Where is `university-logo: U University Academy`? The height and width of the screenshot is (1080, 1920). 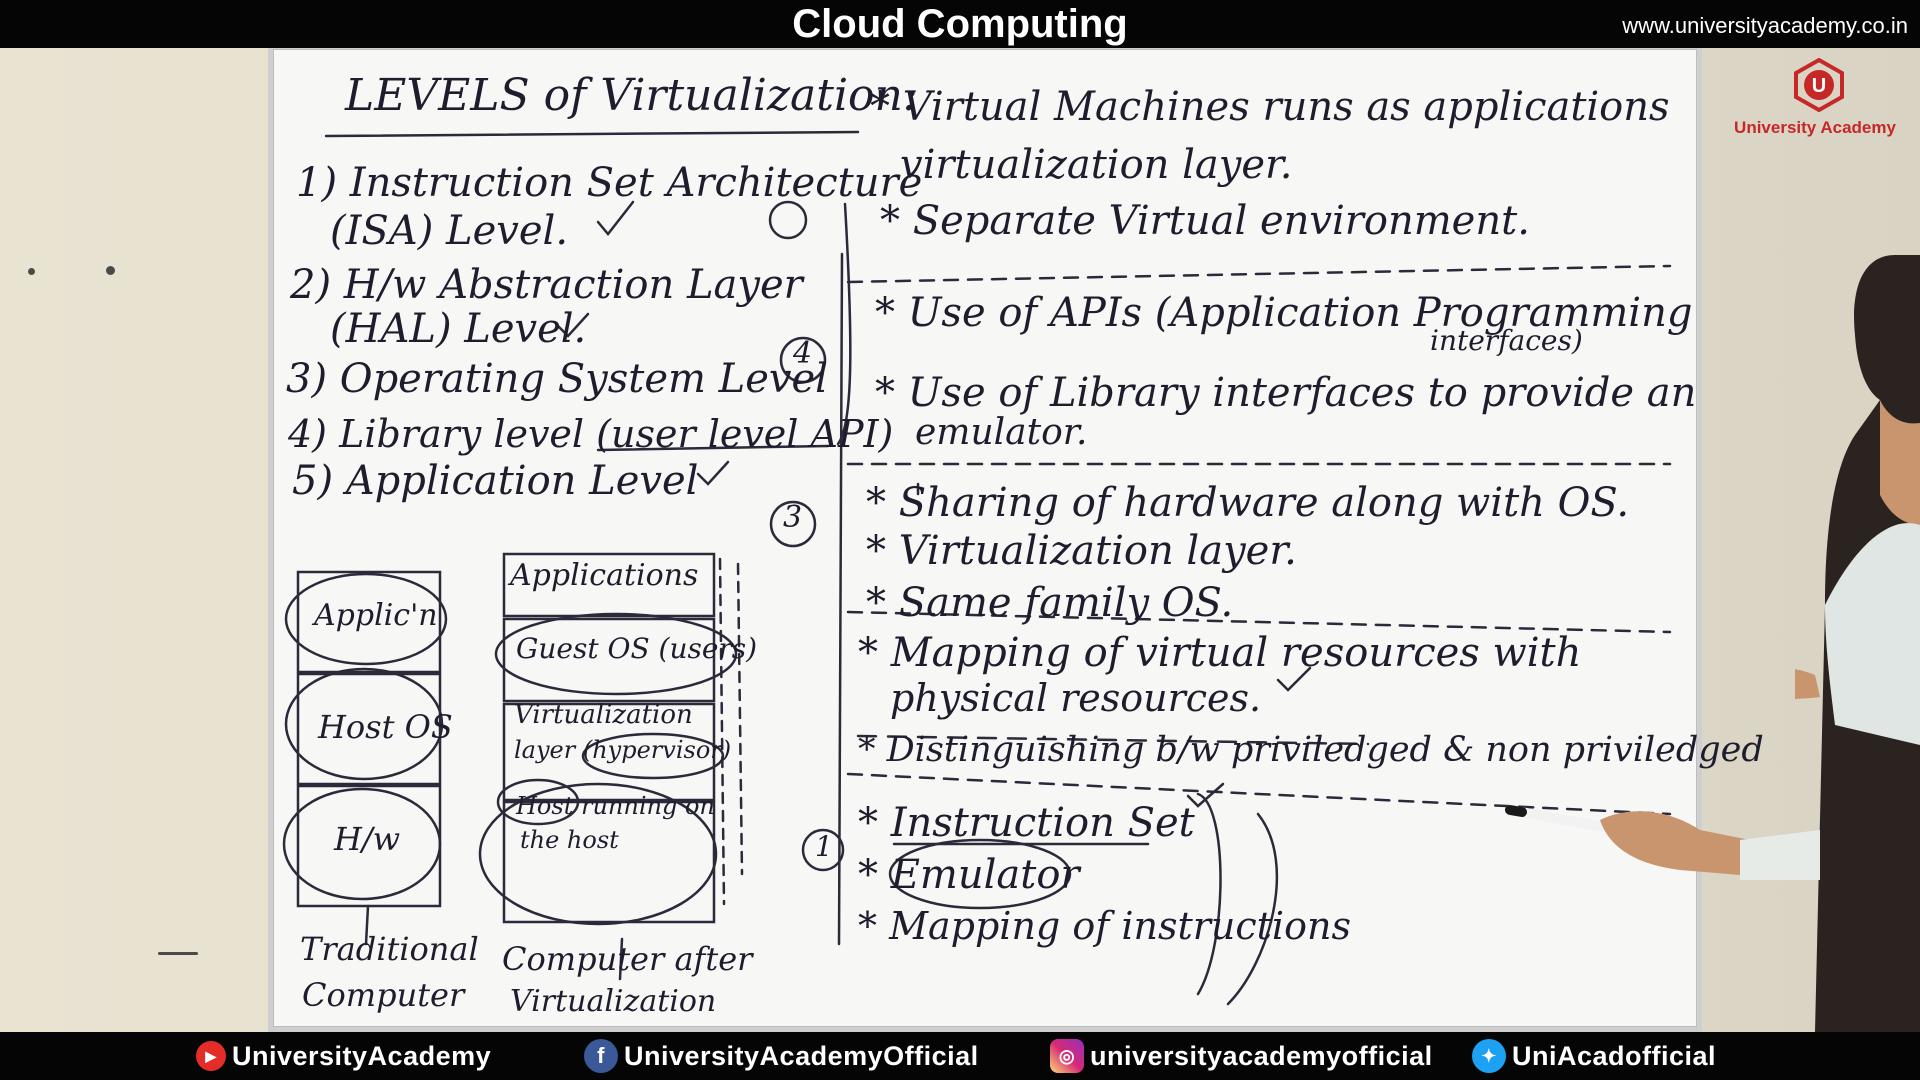 university-logo: U University Academy is located at coordinates (1815, 103).